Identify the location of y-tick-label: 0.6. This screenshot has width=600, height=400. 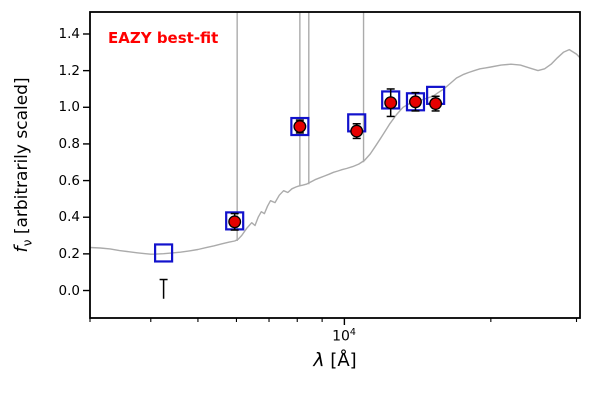
(69, 180).